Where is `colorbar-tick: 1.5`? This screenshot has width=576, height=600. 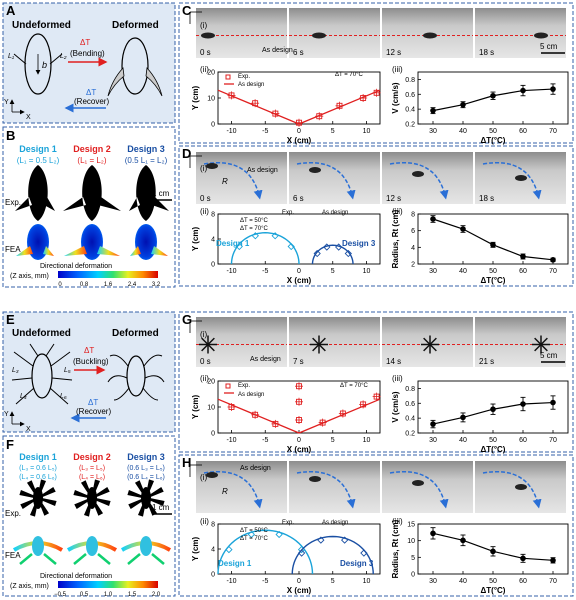 colorbar-tick: 1.5 is located at coordinates (132, 595).